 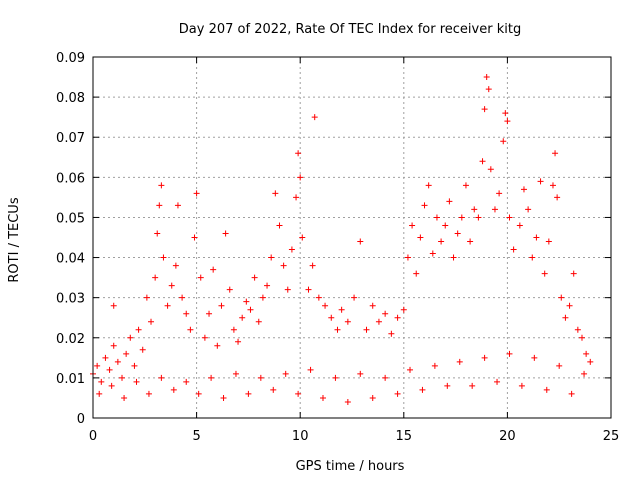 What do you see at coordinates (611, 436) in the screenshot?
I see `x-tick-label: 25` at bounding box center [611, 436].